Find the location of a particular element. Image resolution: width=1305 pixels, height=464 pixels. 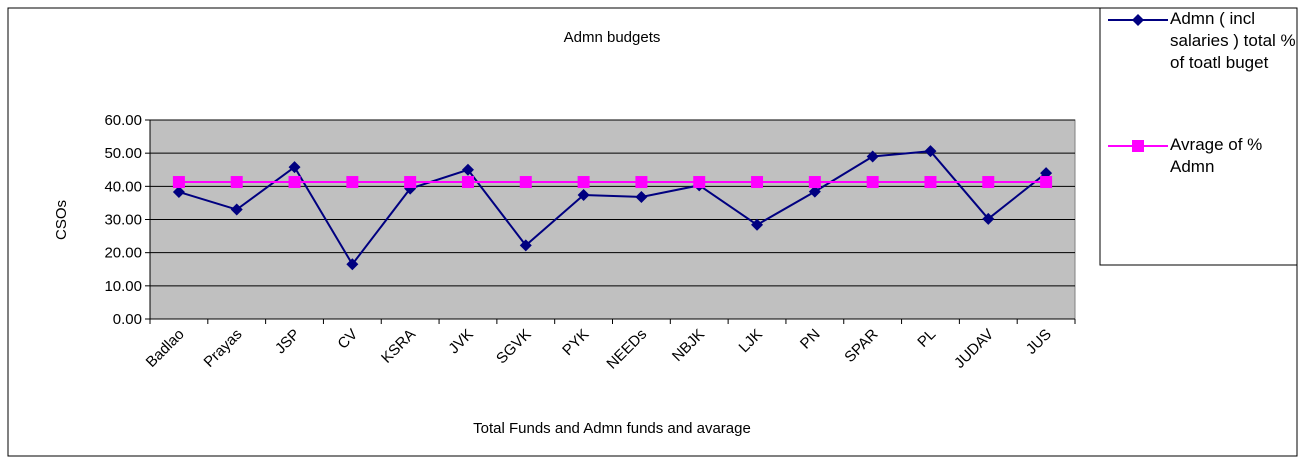

y-tick-label: 10.00 is located at coordinates (123, 286).